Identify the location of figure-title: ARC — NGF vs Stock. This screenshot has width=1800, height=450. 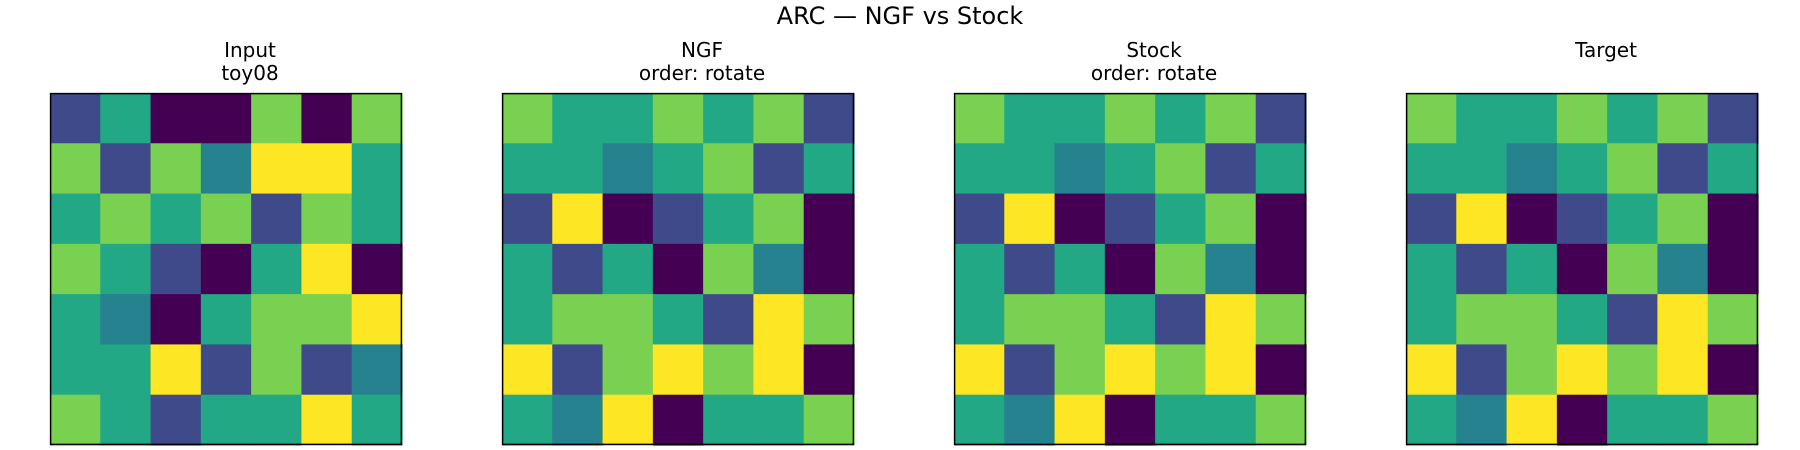
(900, 16).